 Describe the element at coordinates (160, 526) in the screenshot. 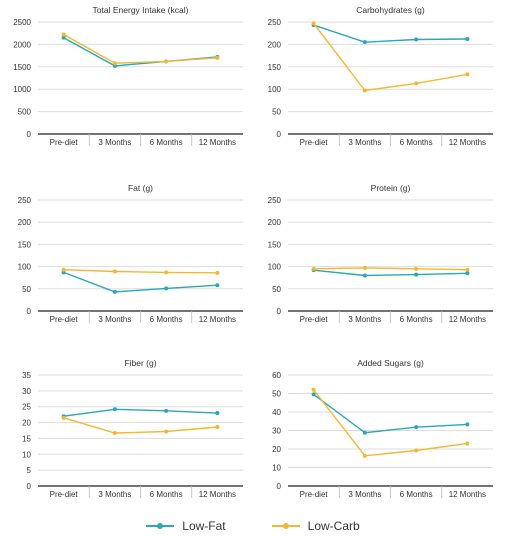

I see `low-fat-legend-line-icon` at that location.